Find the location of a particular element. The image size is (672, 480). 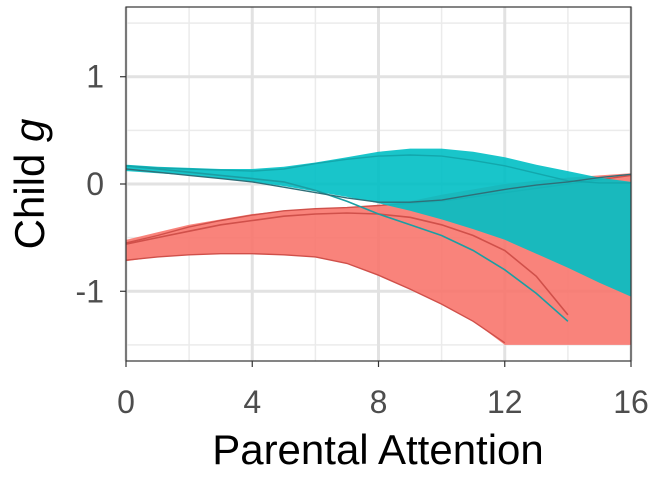

y-tick-label: 0 is located at coordinates (95, 184).